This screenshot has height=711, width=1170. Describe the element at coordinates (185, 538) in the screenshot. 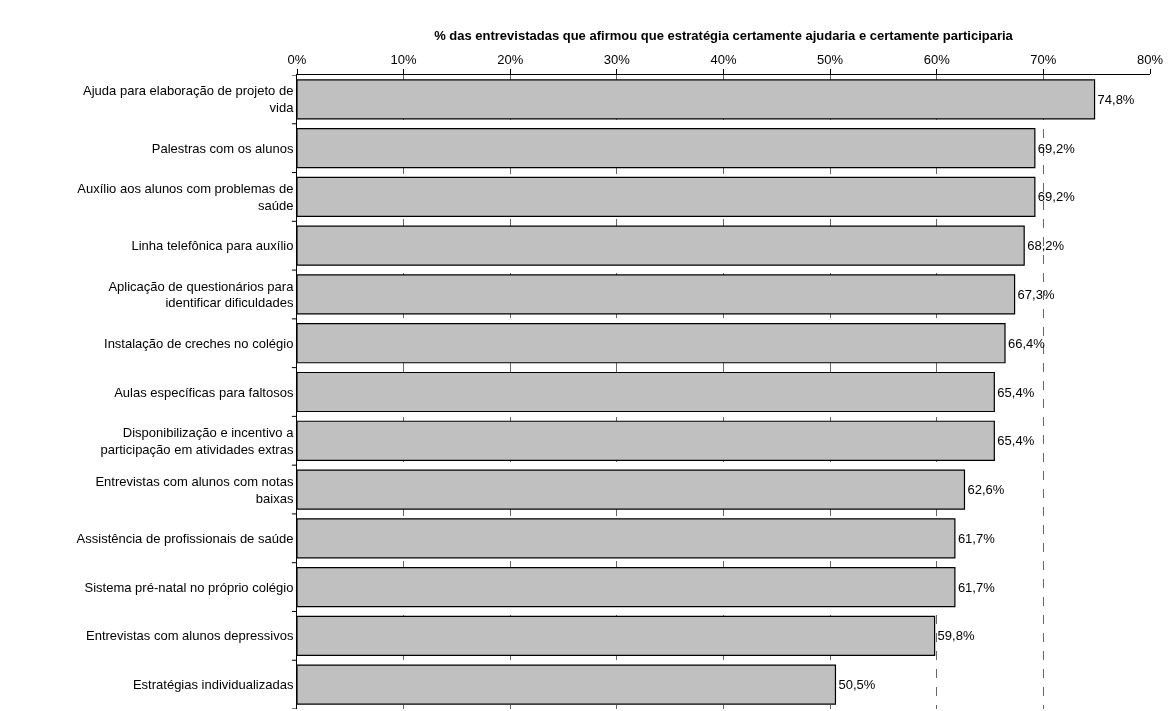

I see `y-tick-label: Assistência de profissionais de saúde` at that location.